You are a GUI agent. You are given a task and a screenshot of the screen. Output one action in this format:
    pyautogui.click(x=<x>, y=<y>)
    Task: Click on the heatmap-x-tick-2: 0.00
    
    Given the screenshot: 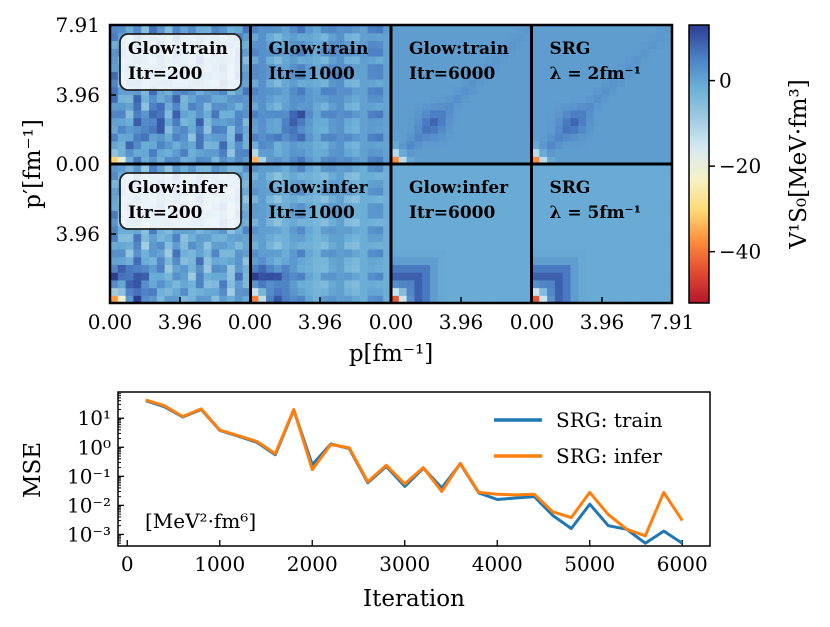 What is the action you would take?
    pyautogui.click(x=250, y=322)
    